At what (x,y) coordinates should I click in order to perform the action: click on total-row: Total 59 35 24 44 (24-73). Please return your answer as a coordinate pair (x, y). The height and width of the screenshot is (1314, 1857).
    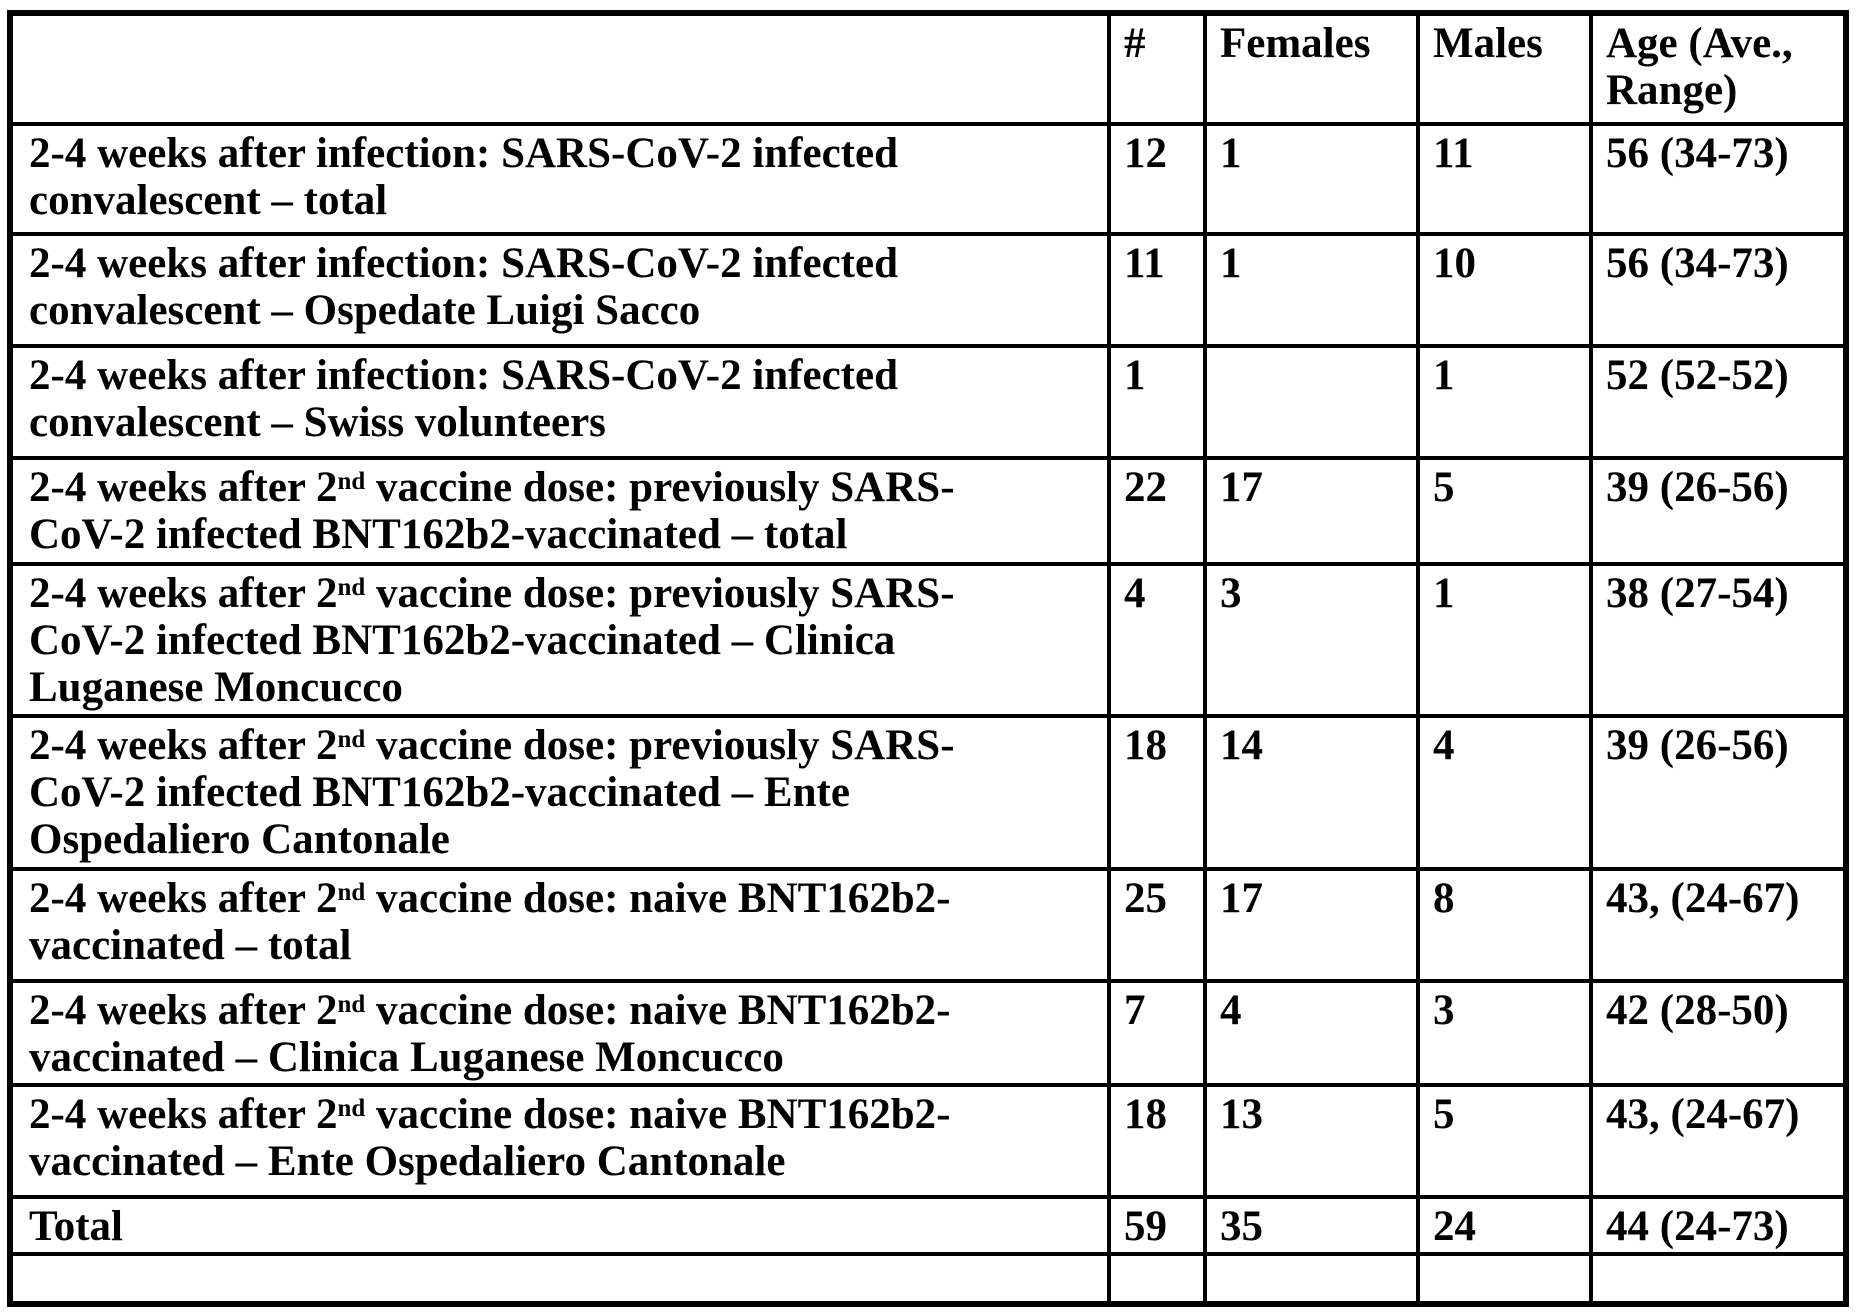
    Looking at the image, I should click on (928, 1225).